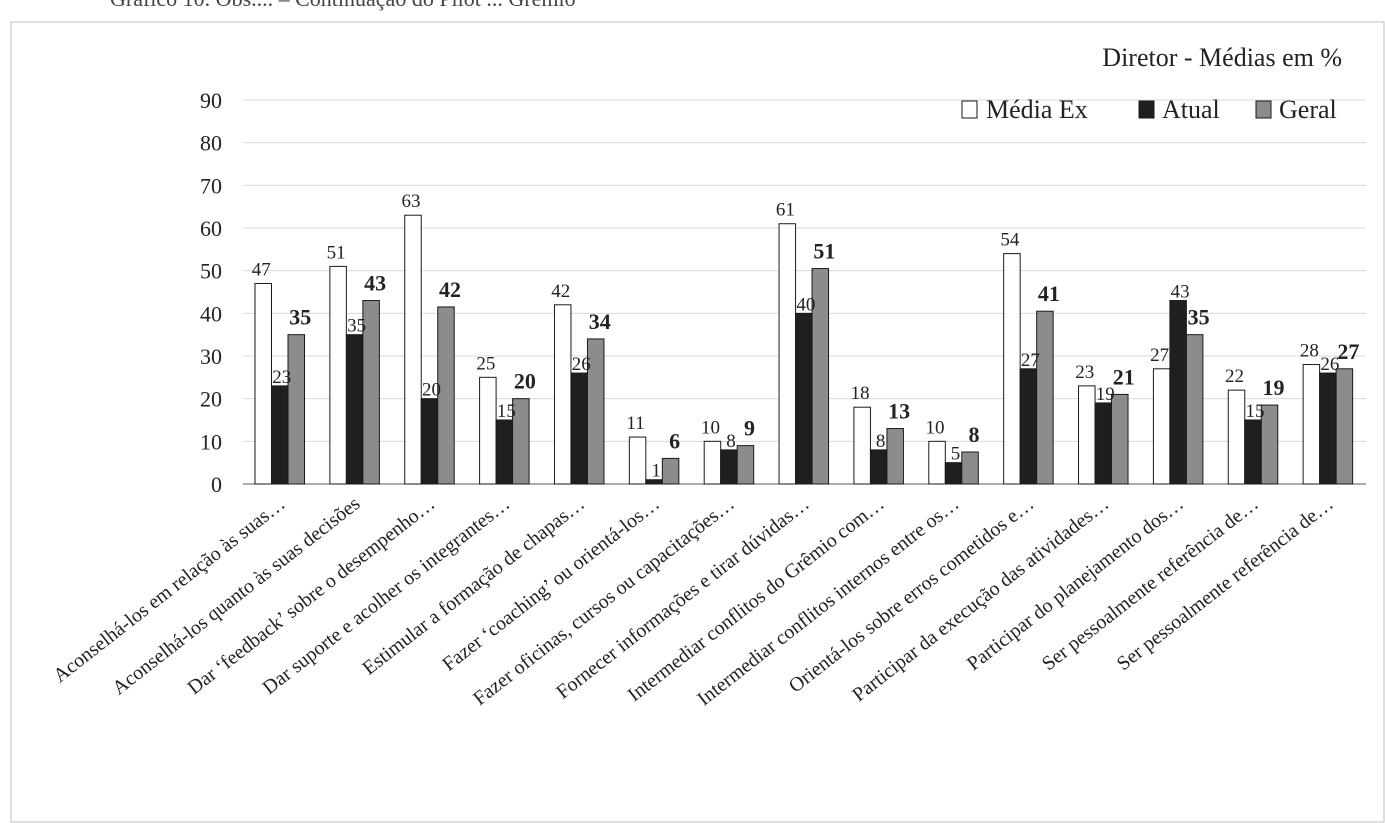 This screenshot has height=823, width=1385. What do you see at coordinates (656, 471) in the screenshot?
I see `data-label: 1` at bounding box center [656, 471].